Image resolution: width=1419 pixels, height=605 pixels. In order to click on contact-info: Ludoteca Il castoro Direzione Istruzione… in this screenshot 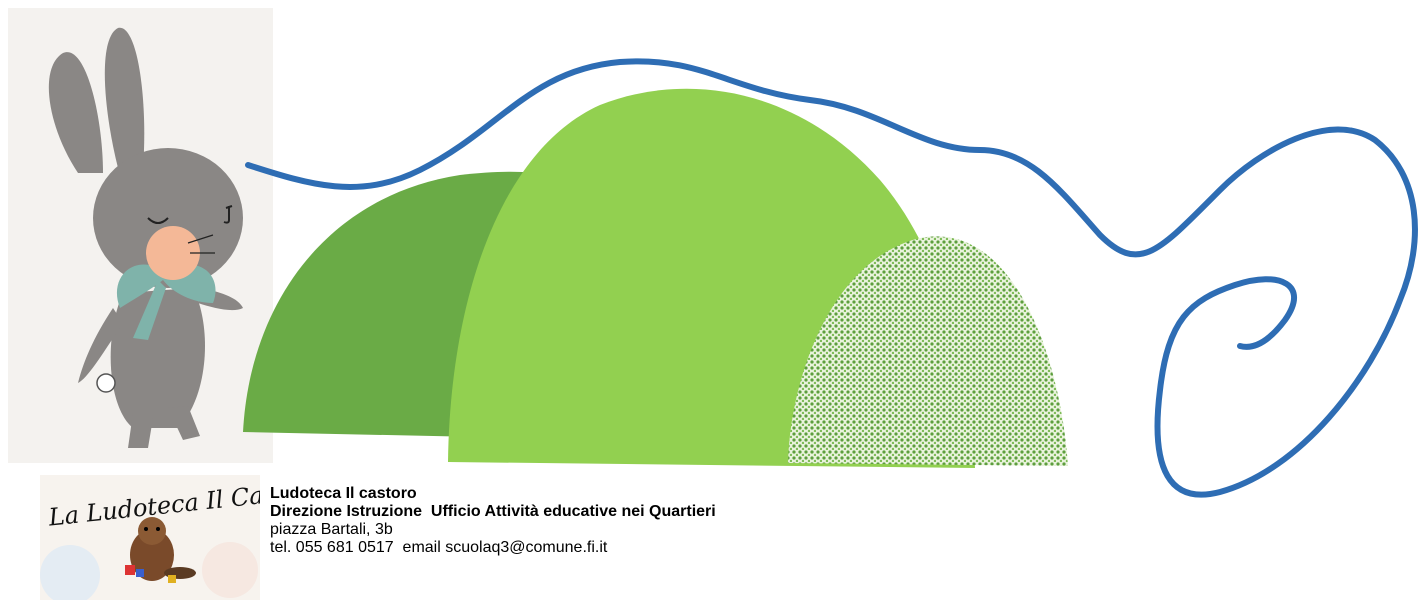, I will do `click(493, 521)`.